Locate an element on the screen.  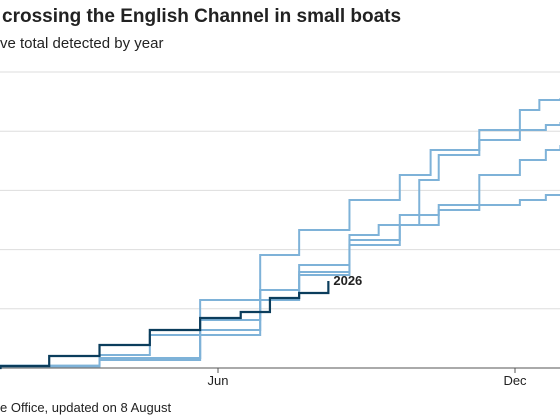
series-label: 2026 is located at coordinates (347, 280).